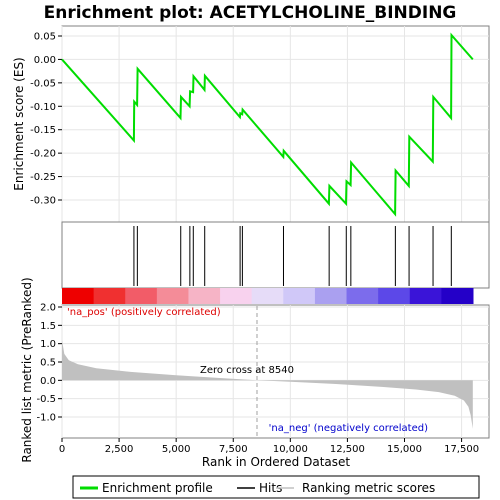 The height and width of the screenshot is (500, 500). Describe the element at coordinates (270, 488) in the screenshot. I see `legend-hits-label: Hits` at that location.